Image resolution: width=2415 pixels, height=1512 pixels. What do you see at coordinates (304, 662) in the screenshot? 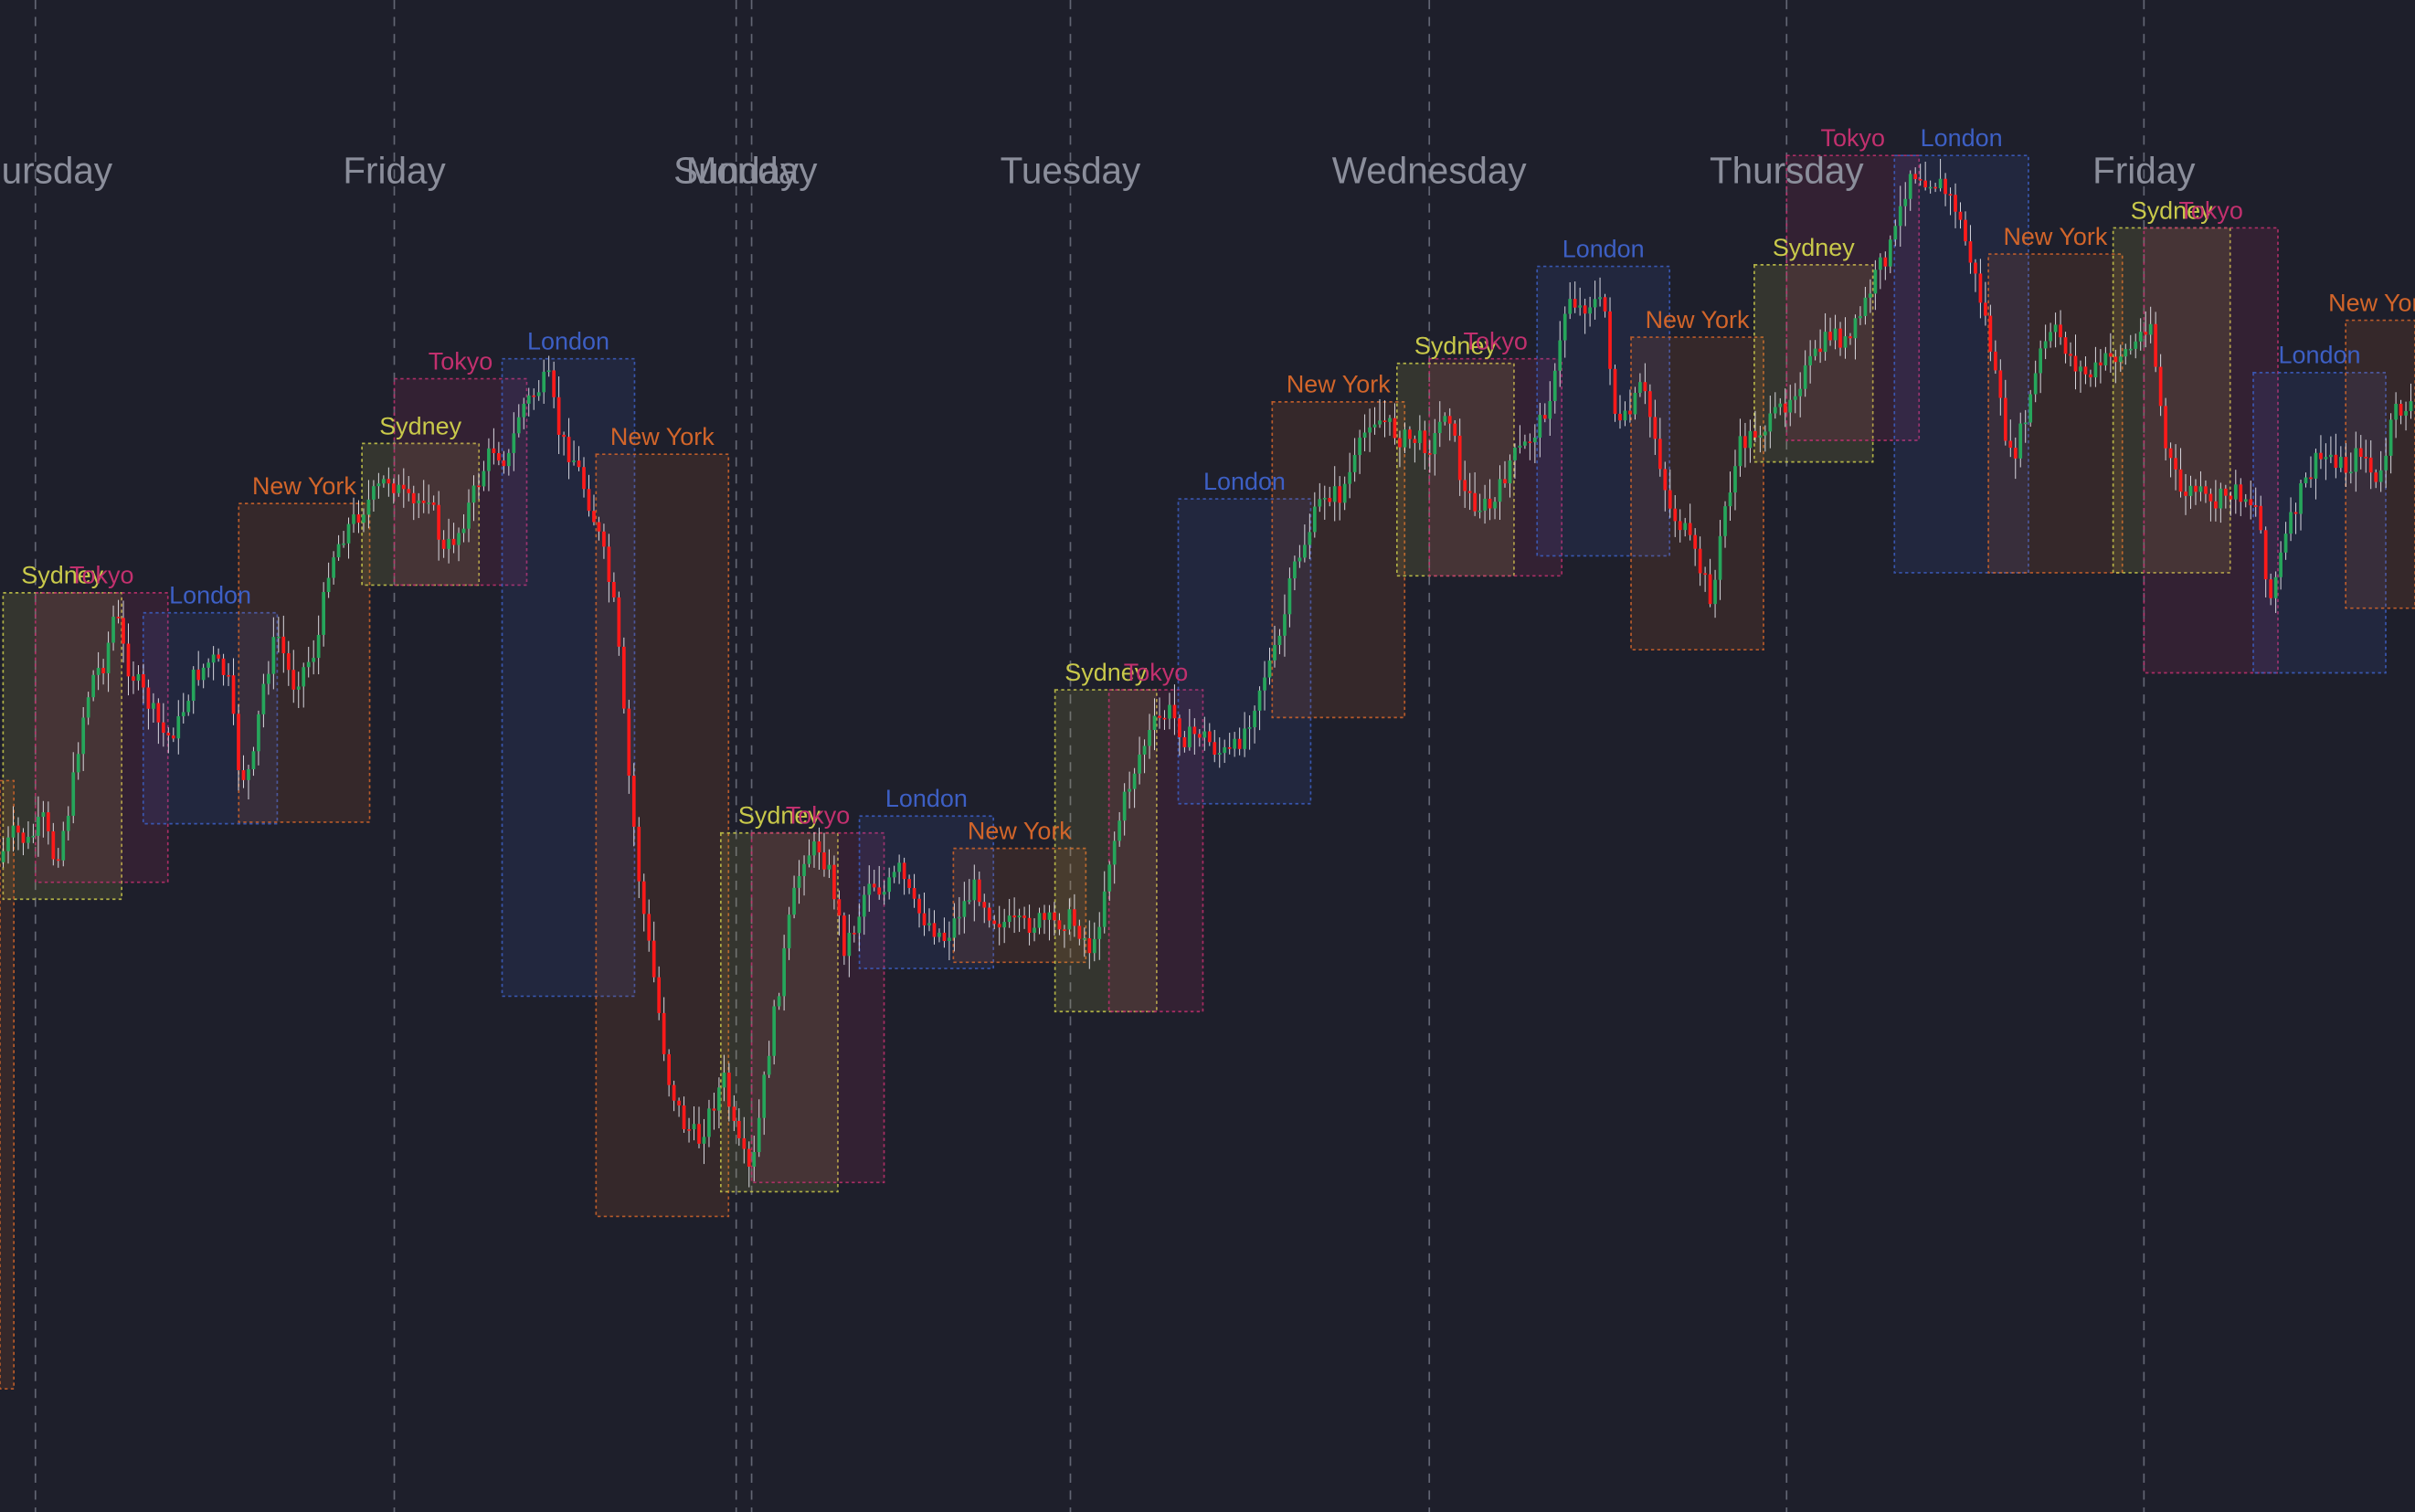
I see `session-box-new-york` at bounding box center [304, 662].